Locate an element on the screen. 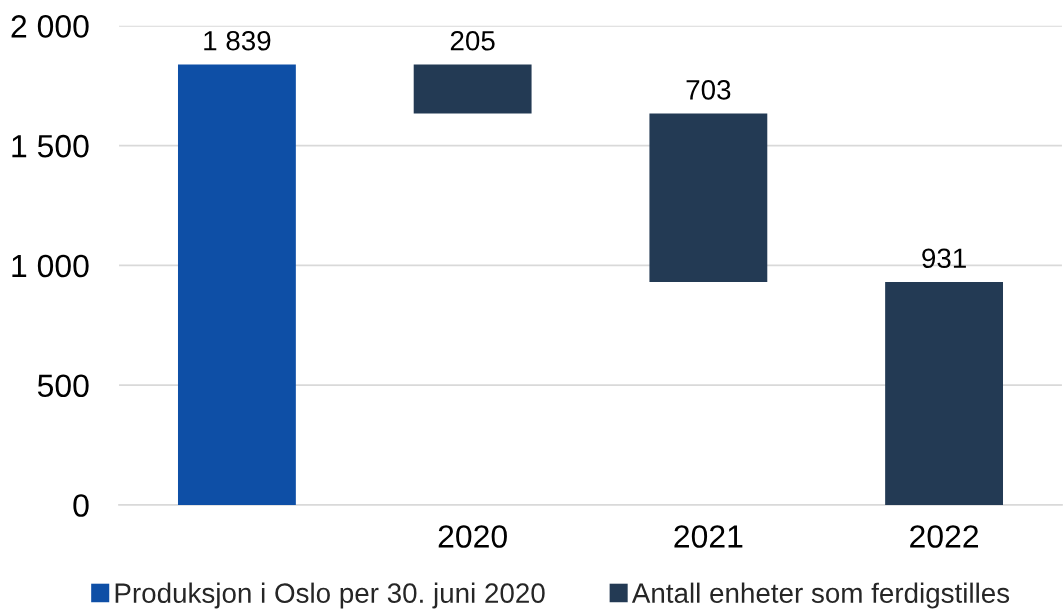 The height and width of the screenshot is (615, 1063). legend-label: Antall enheter som ferdigstilles is located at coordinates (820, 595).